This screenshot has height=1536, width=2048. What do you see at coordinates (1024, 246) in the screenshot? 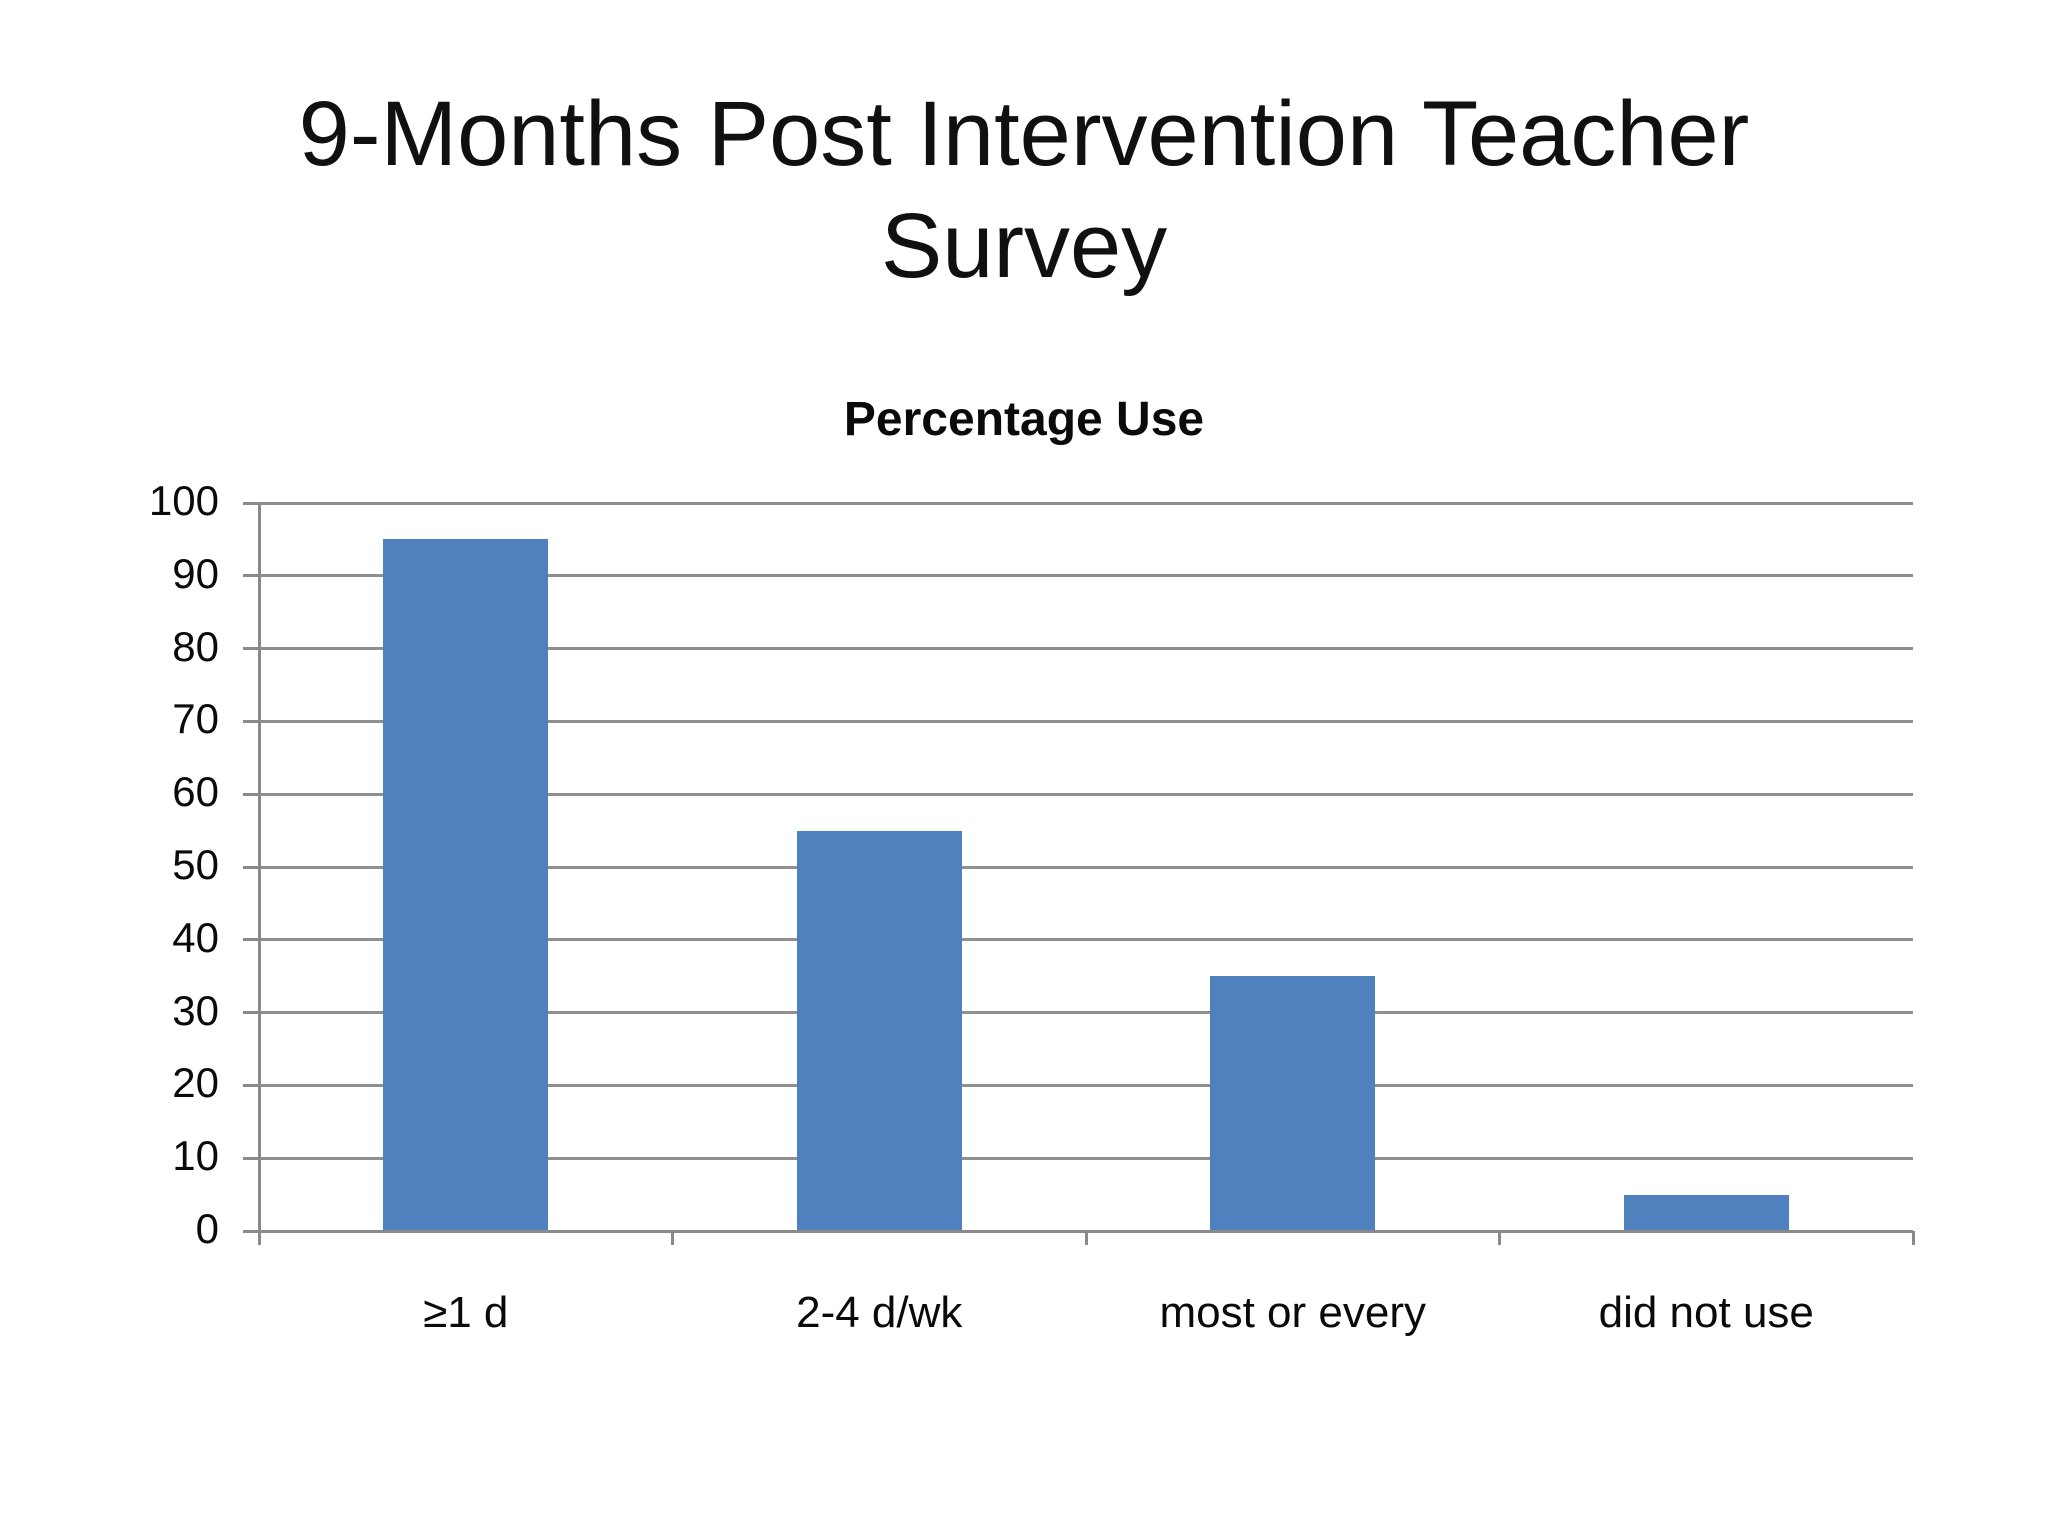
I see `slide-title-line2: Survey` at bounding box center [1024, 246].